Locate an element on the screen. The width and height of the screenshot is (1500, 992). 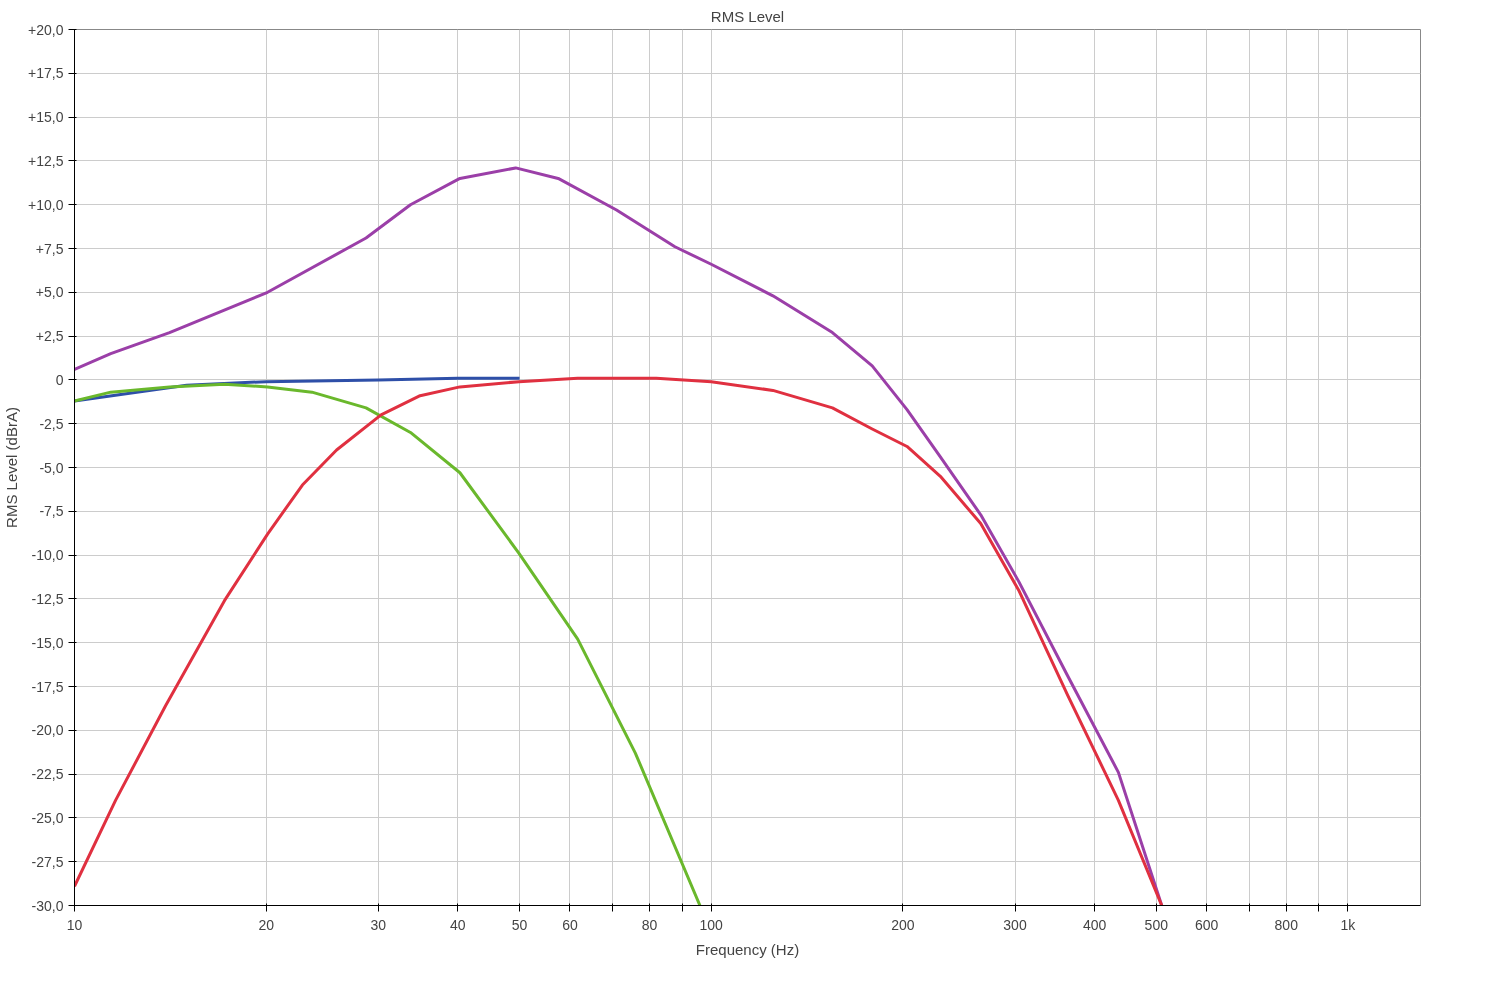
y-tick-label: +15,0 is located at coordinates (46, 117).